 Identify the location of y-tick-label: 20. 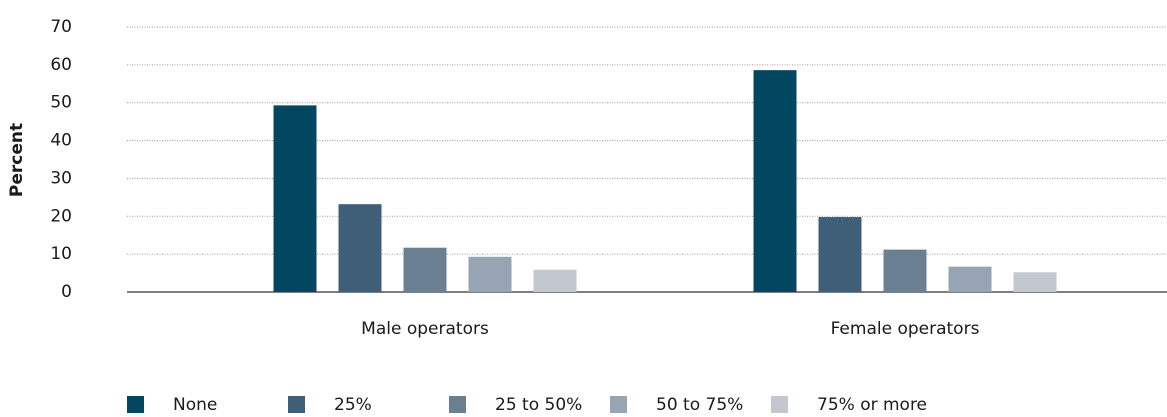
(61, 216).